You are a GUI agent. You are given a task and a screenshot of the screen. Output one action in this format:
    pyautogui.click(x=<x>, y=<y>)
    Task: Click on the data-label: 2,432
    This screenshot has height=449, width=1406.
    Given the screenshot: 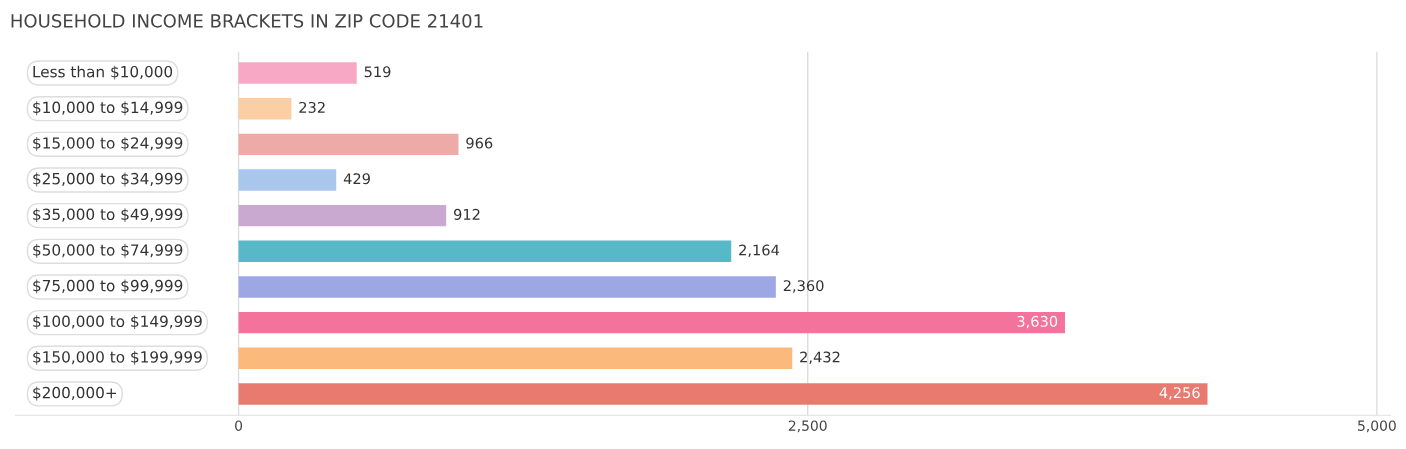 What is the action you would take?
    pyautogui.click(x=820, y=357)
    